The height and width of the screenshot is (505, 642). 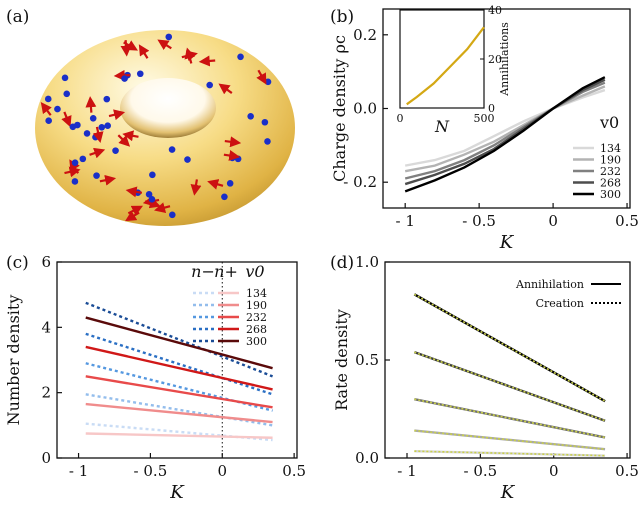 I want to click on d-x-tick-label: 0, so click(x=554, y=471).